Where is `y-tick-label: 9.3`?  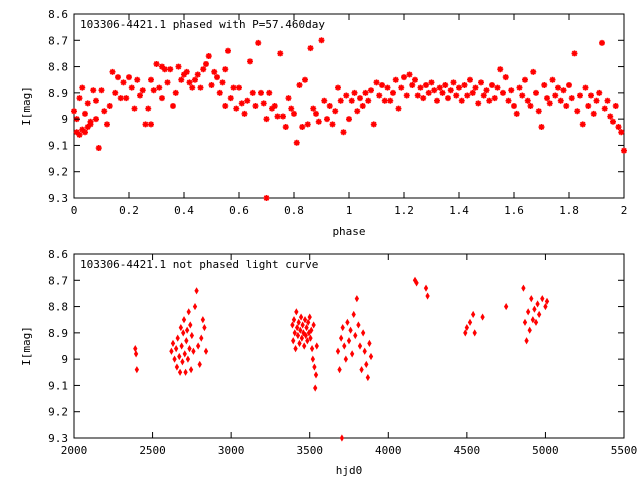
y-tick-label: 9.3 is located at coordinates (58, 198).